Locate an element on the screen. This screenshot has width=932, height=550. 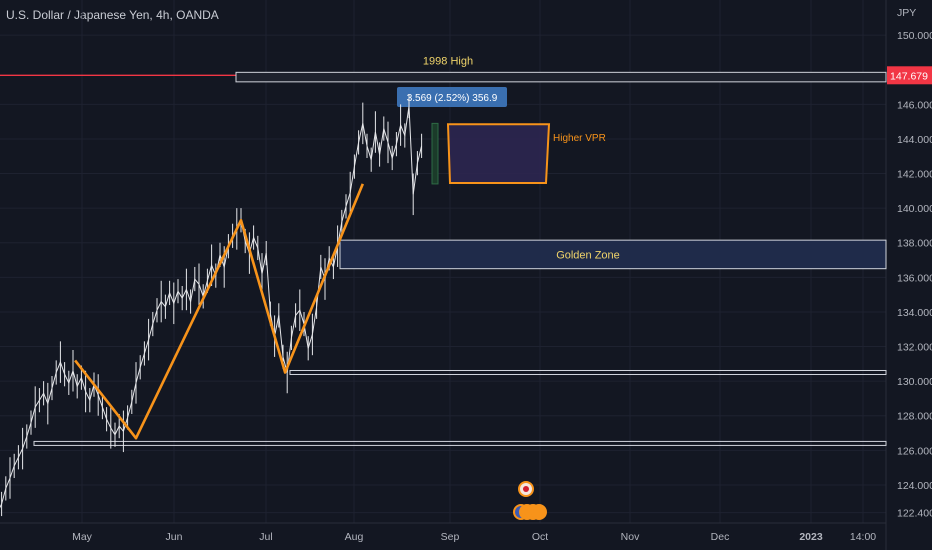
zone-label-0: 1998 High is located at coordinates (448, 61).